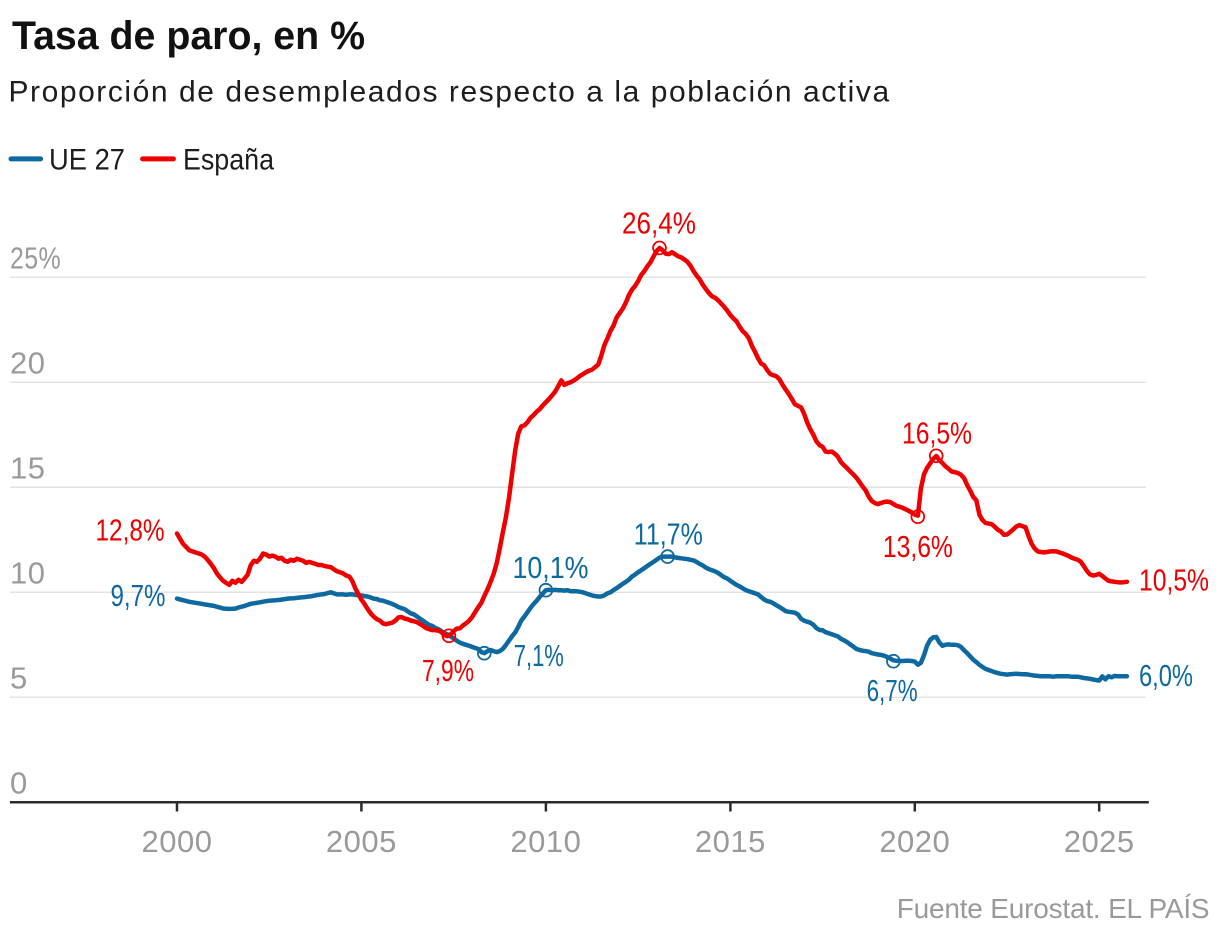 The height and width of the screenshot is (938, 1220). What do you see at coordinates (730, 841) in the screenshot?
I see `svg-text: 2015` at bounding box center [730, 841].